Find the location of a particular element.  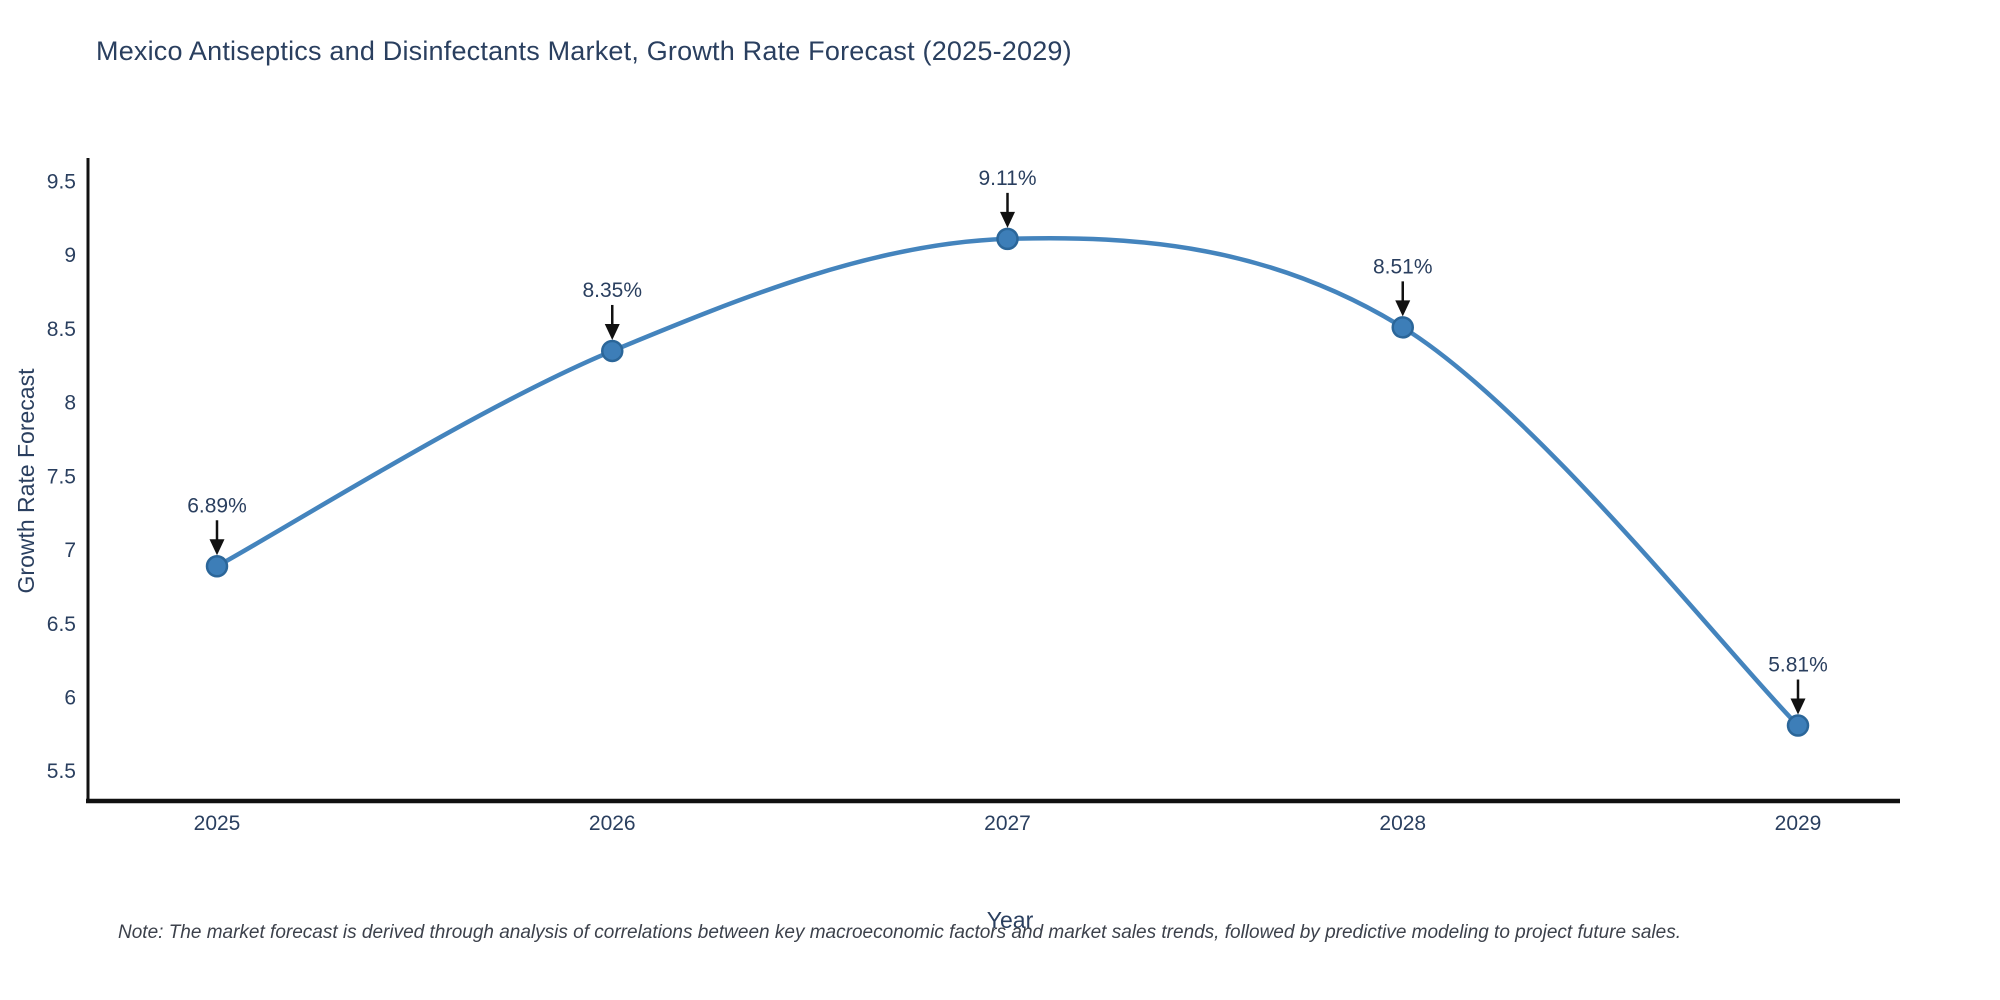

y-tick-label: 5.5 is located at coordinates (61, 771).